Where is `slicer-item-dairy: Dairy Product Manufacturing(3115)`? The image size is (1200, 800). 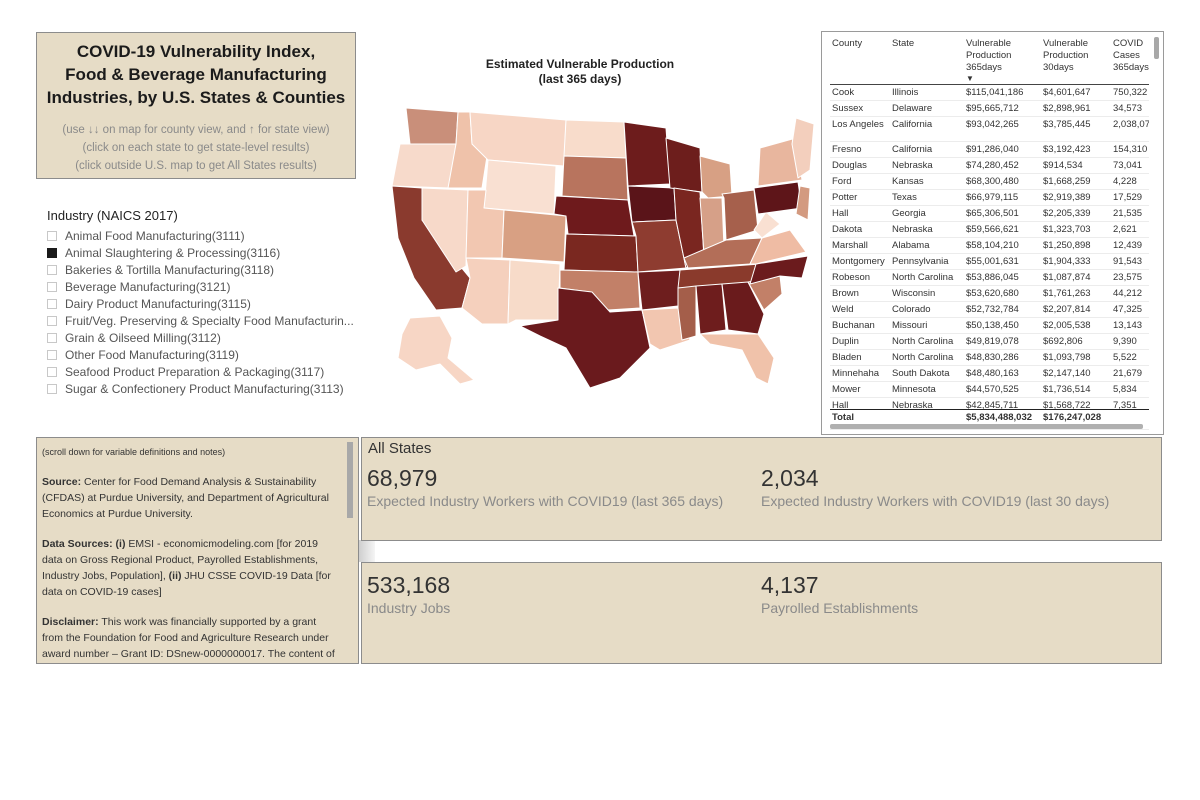
slicer-item-dairy: Dairy Product Manufacturing(3115) is located at coordinates (202, 303).